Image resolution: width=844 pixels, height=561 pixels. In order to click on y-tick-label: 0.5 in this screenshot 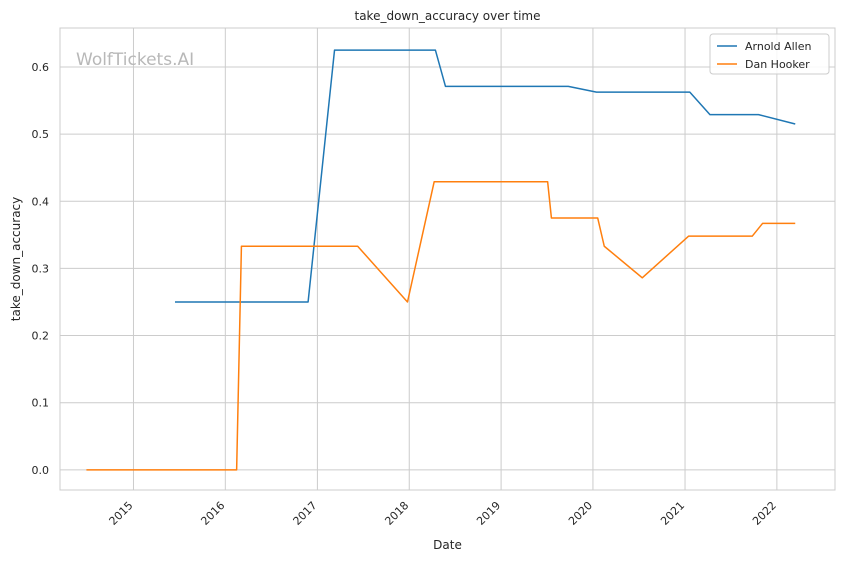, I will do `click(41, 134)`.